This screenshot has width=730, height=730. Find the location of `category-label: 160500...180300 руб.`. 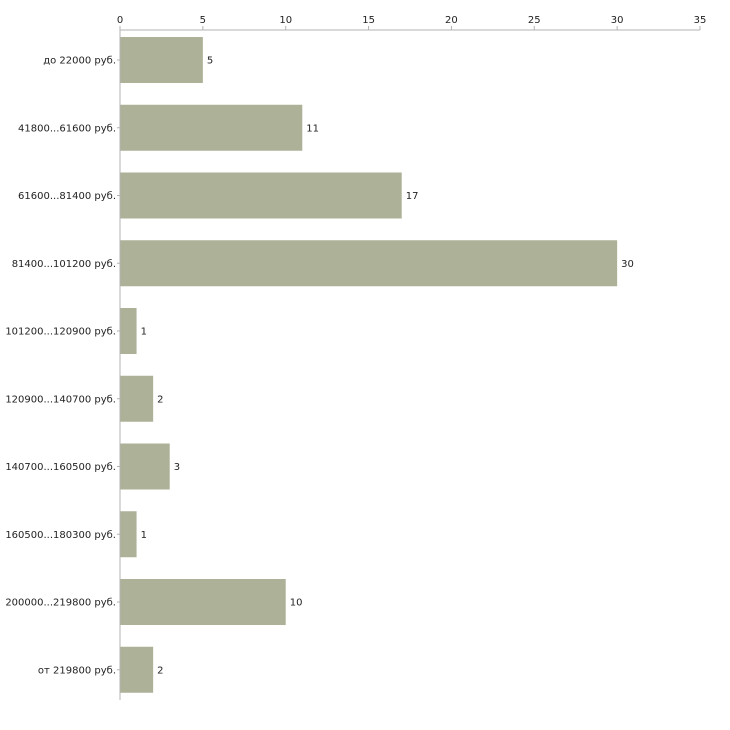

category-label: 160500...180300 руб. is located at coordinates (60, 535).